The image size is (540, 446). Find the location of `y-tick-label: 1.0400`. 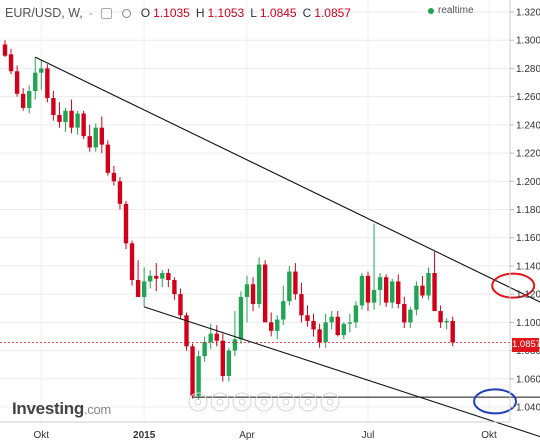

y-tick-label: 1.0400 is located at coordinates (528, 408).